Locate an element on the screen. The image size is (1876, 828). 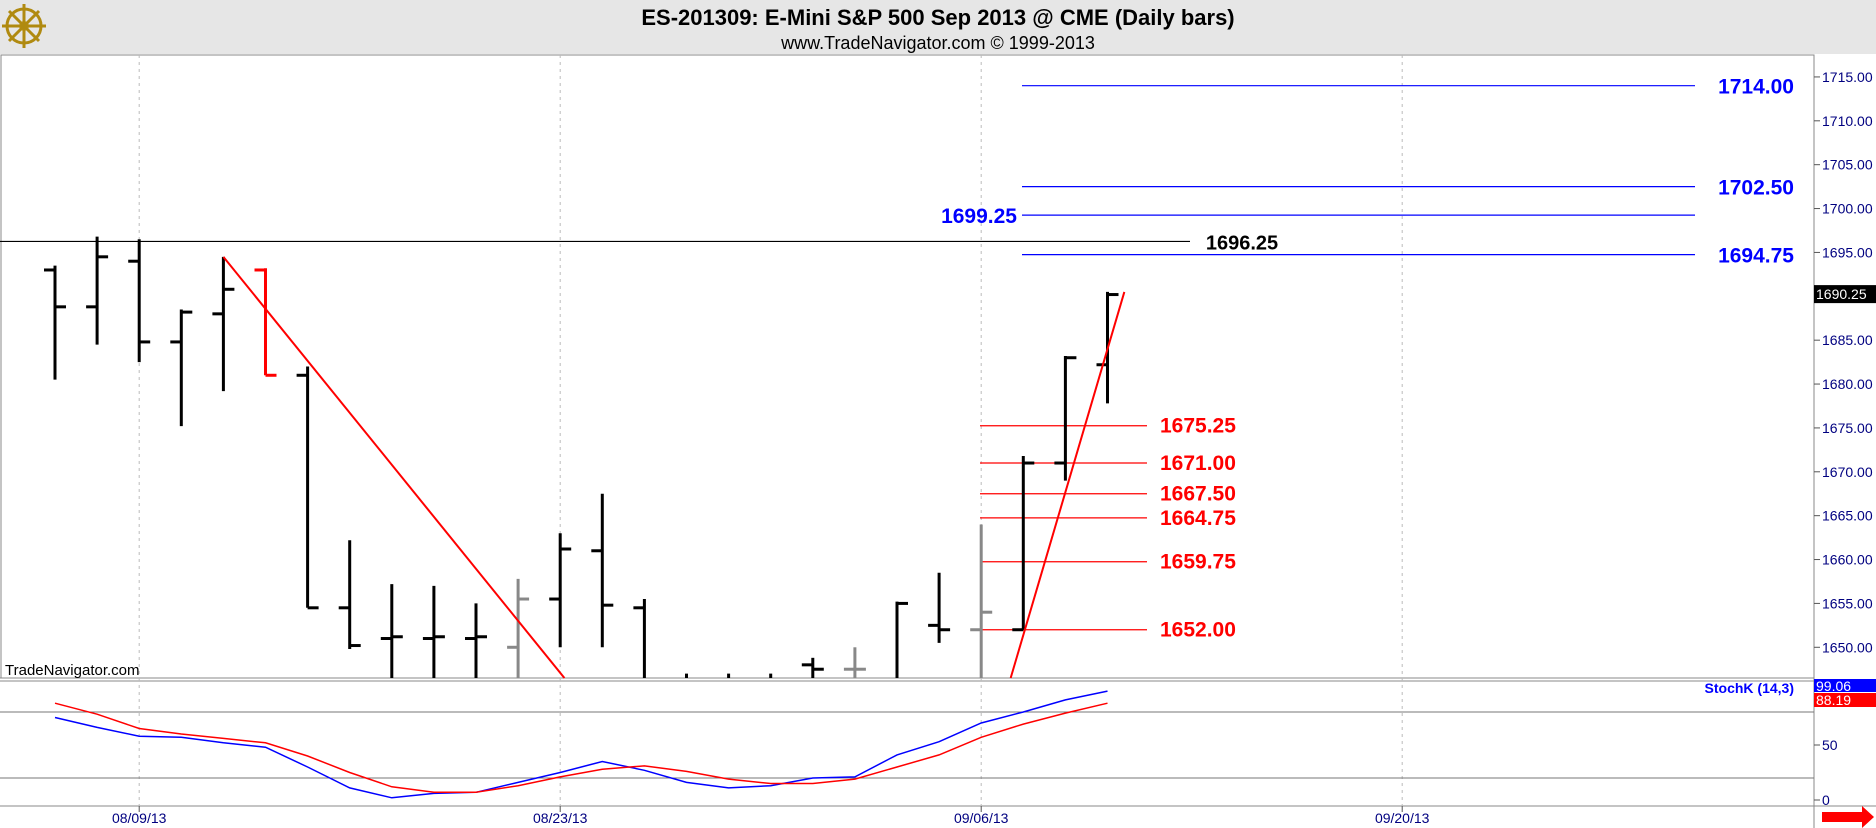
price-tick-label: 1710.00 is located at coordinates (1847, 121).